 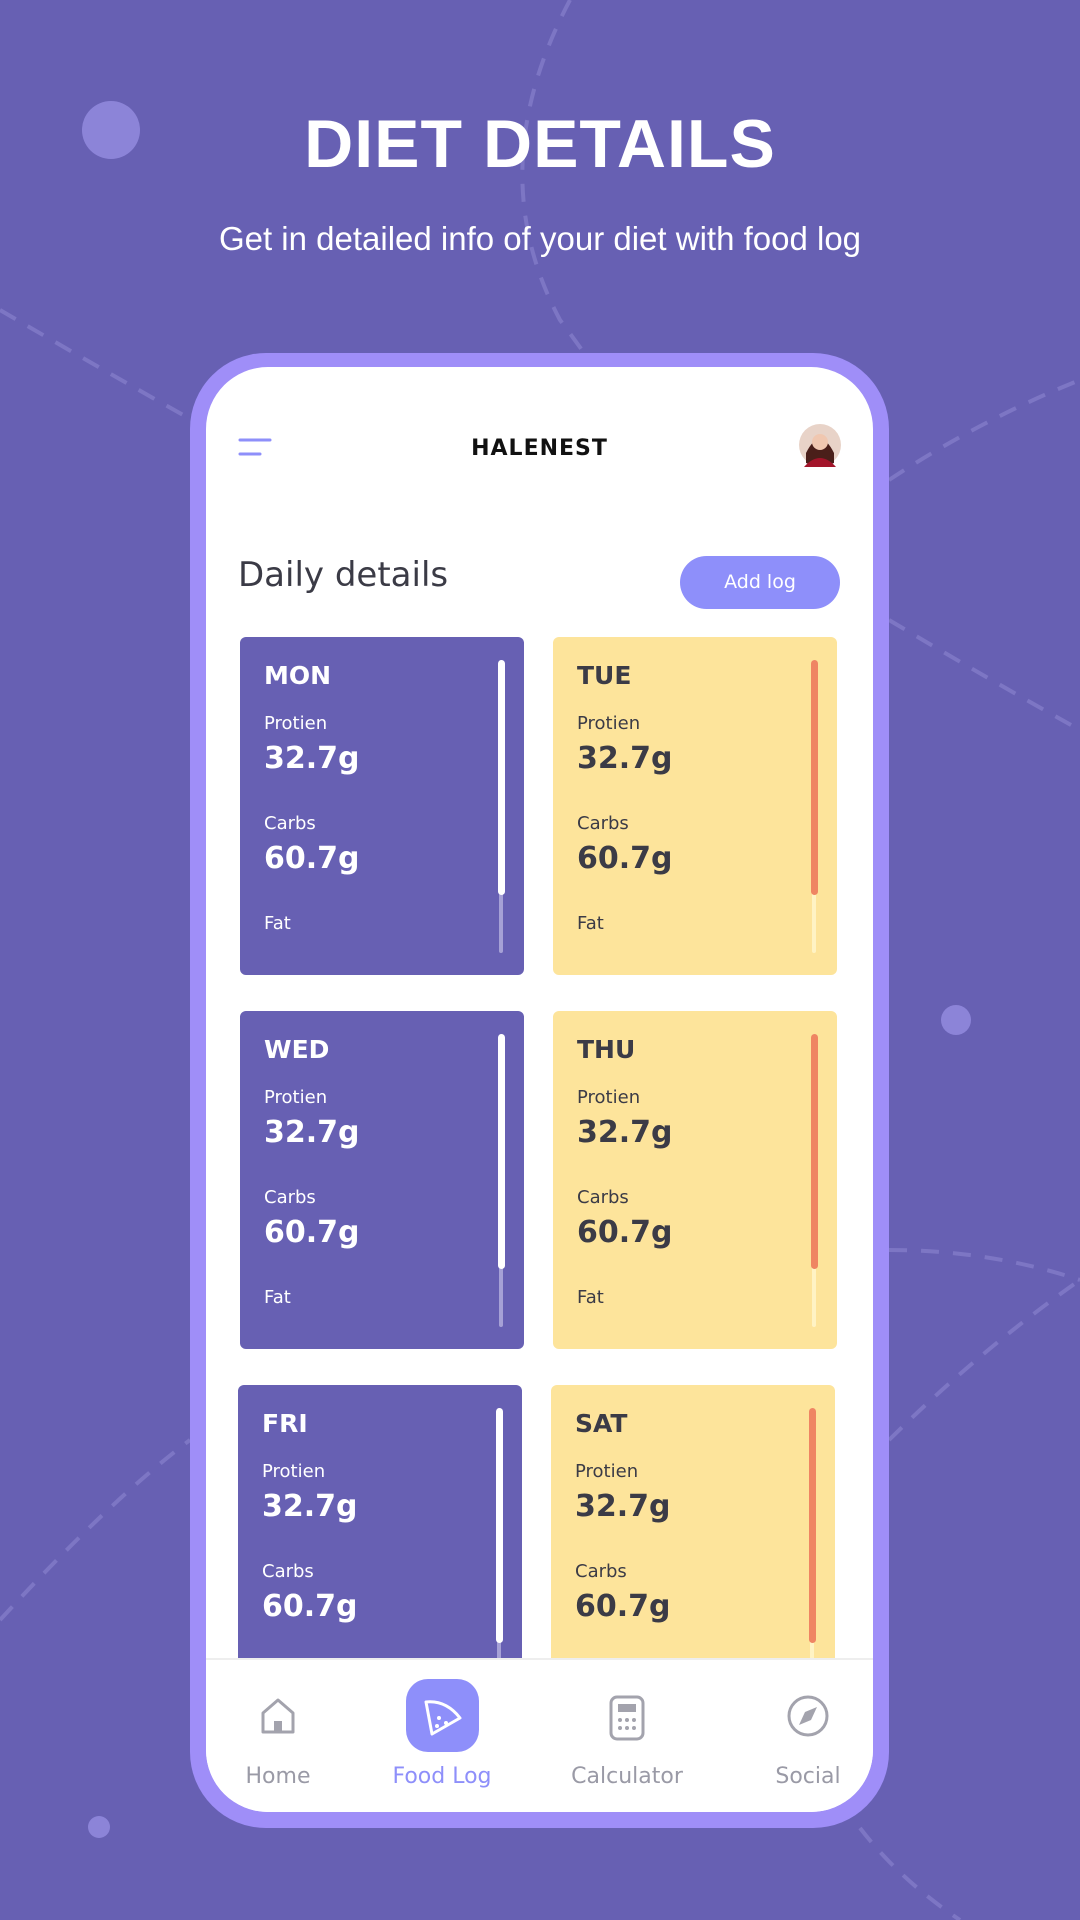 What do you see at coordinates (808, 1776) in the screenshot?
I see `nav-label: Social` at bounding box center [808, 1776].